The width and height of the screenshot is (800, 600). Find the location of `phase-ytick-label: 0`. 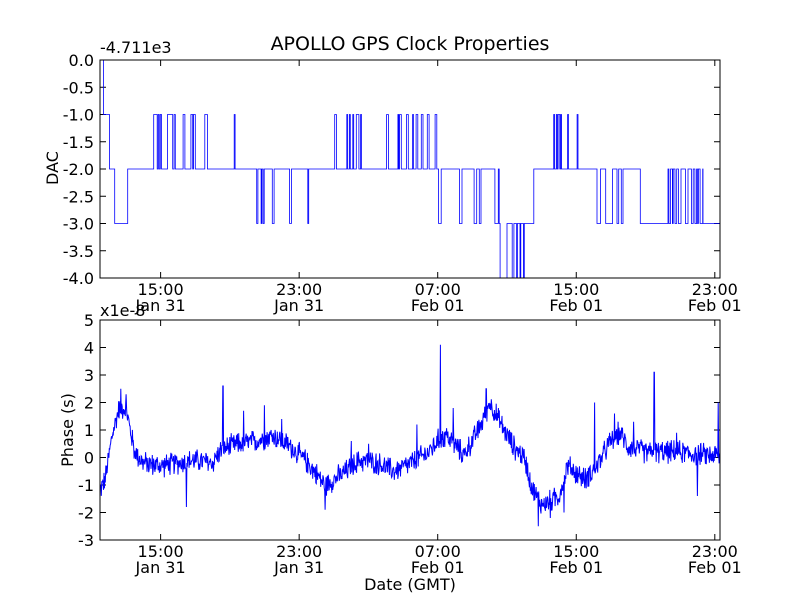

phase-ytick-label: 0 is located at coordinates (89, 458).